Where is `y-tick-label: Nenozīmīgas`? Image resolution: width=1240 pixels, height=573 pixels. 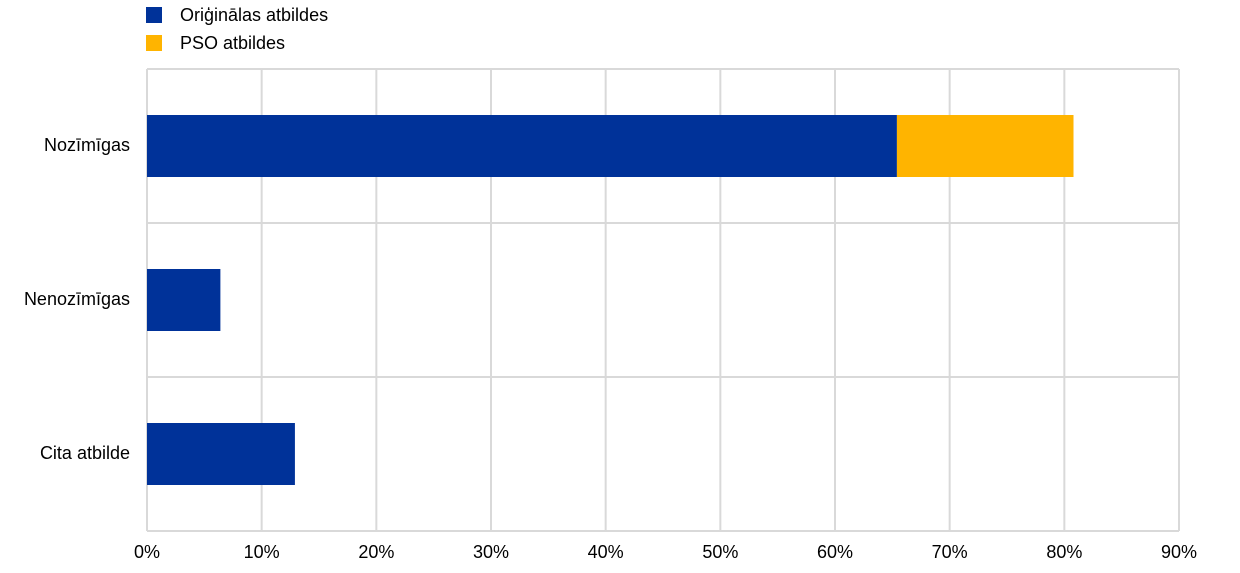 y-tick-label: Nenozīmīgas is located at coordinates (77, 299).